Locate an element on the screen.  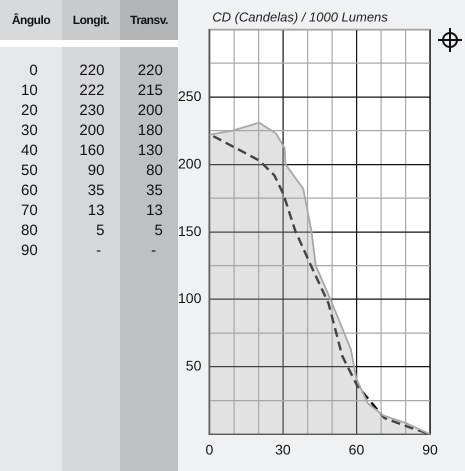
chart-title: CD (Candelas) / 1000 Lumens is located at coordinates (300, 16).